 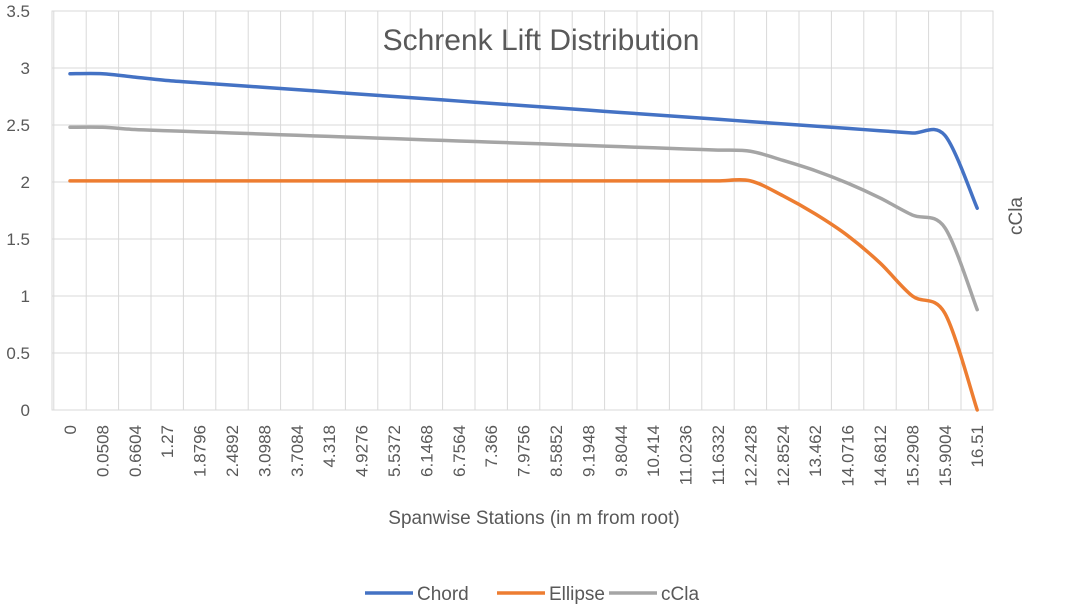 What do you see at coordinates (25, 296) in the screenshot?
I see `y-tick-label: 1` at bounding box center [25, 296].